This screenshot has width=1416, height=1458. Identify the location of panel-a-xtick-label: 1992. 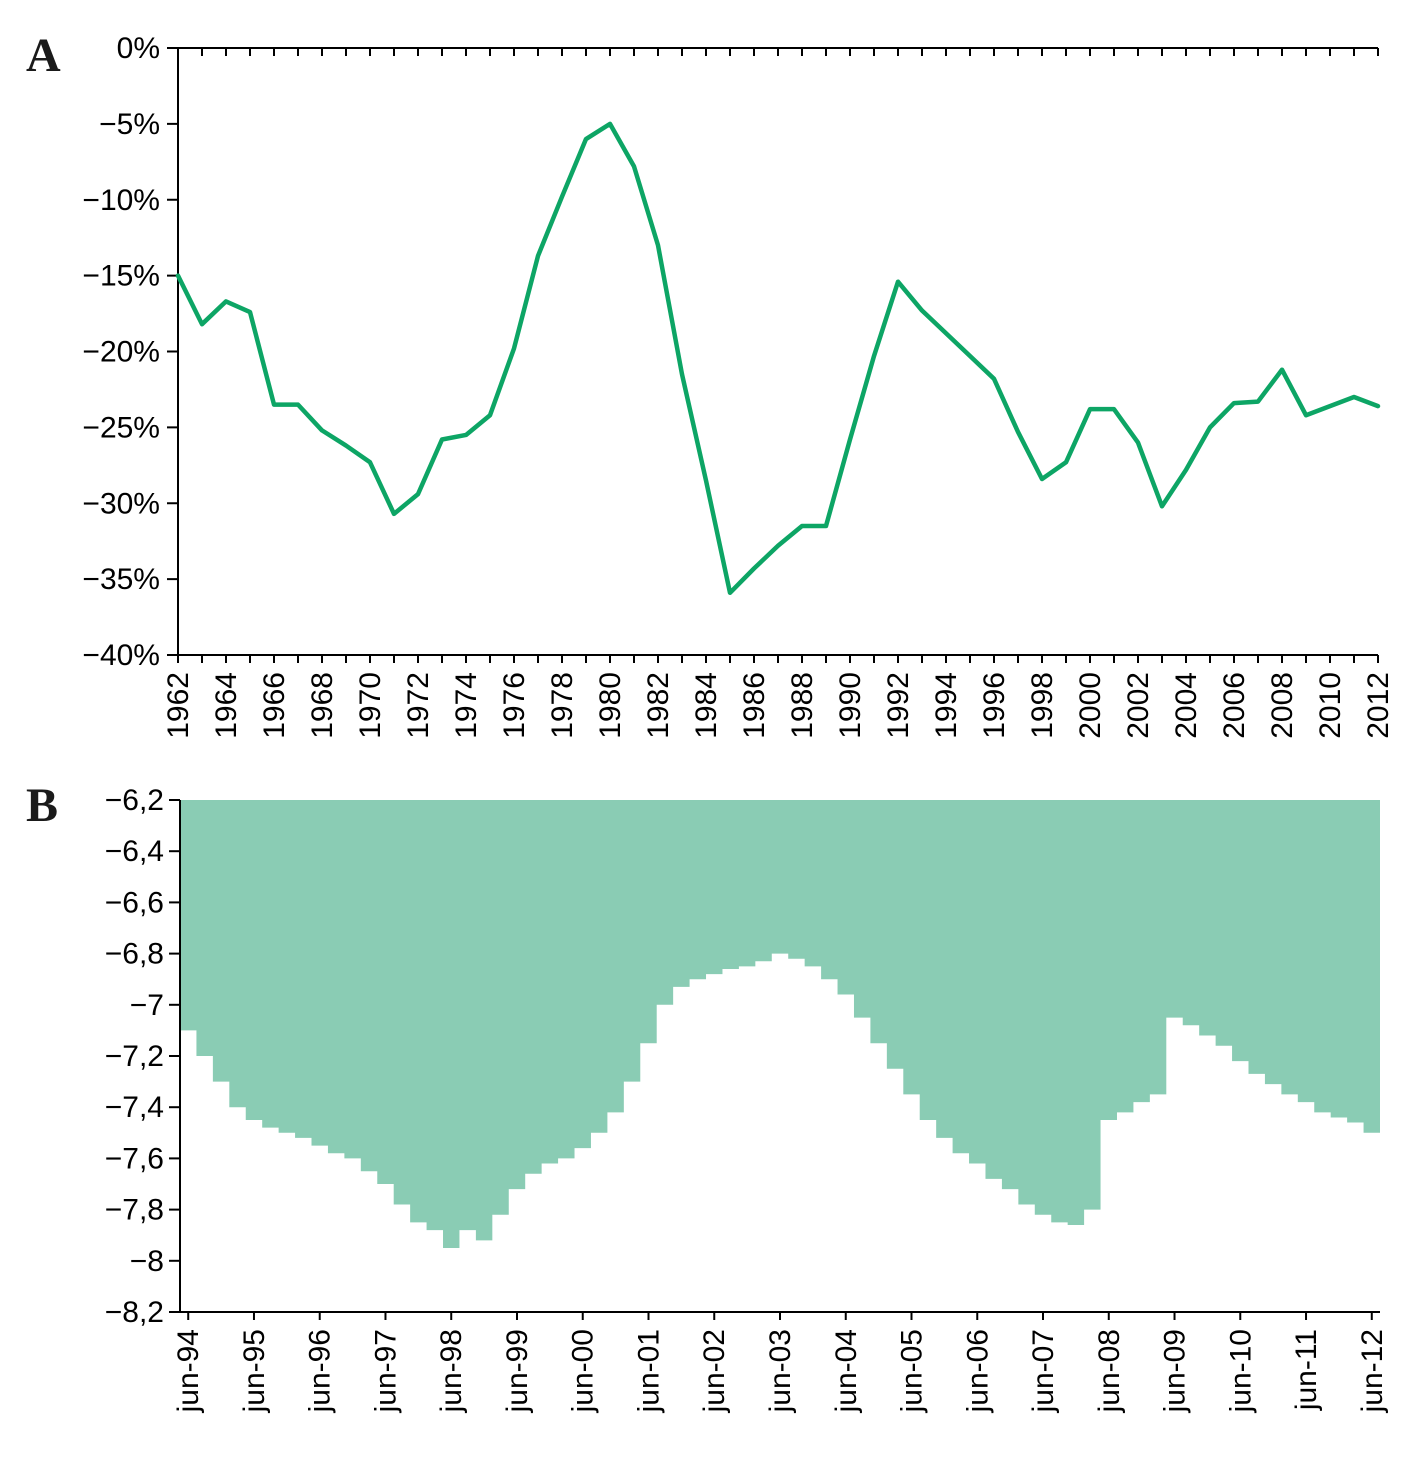
(898, 705).